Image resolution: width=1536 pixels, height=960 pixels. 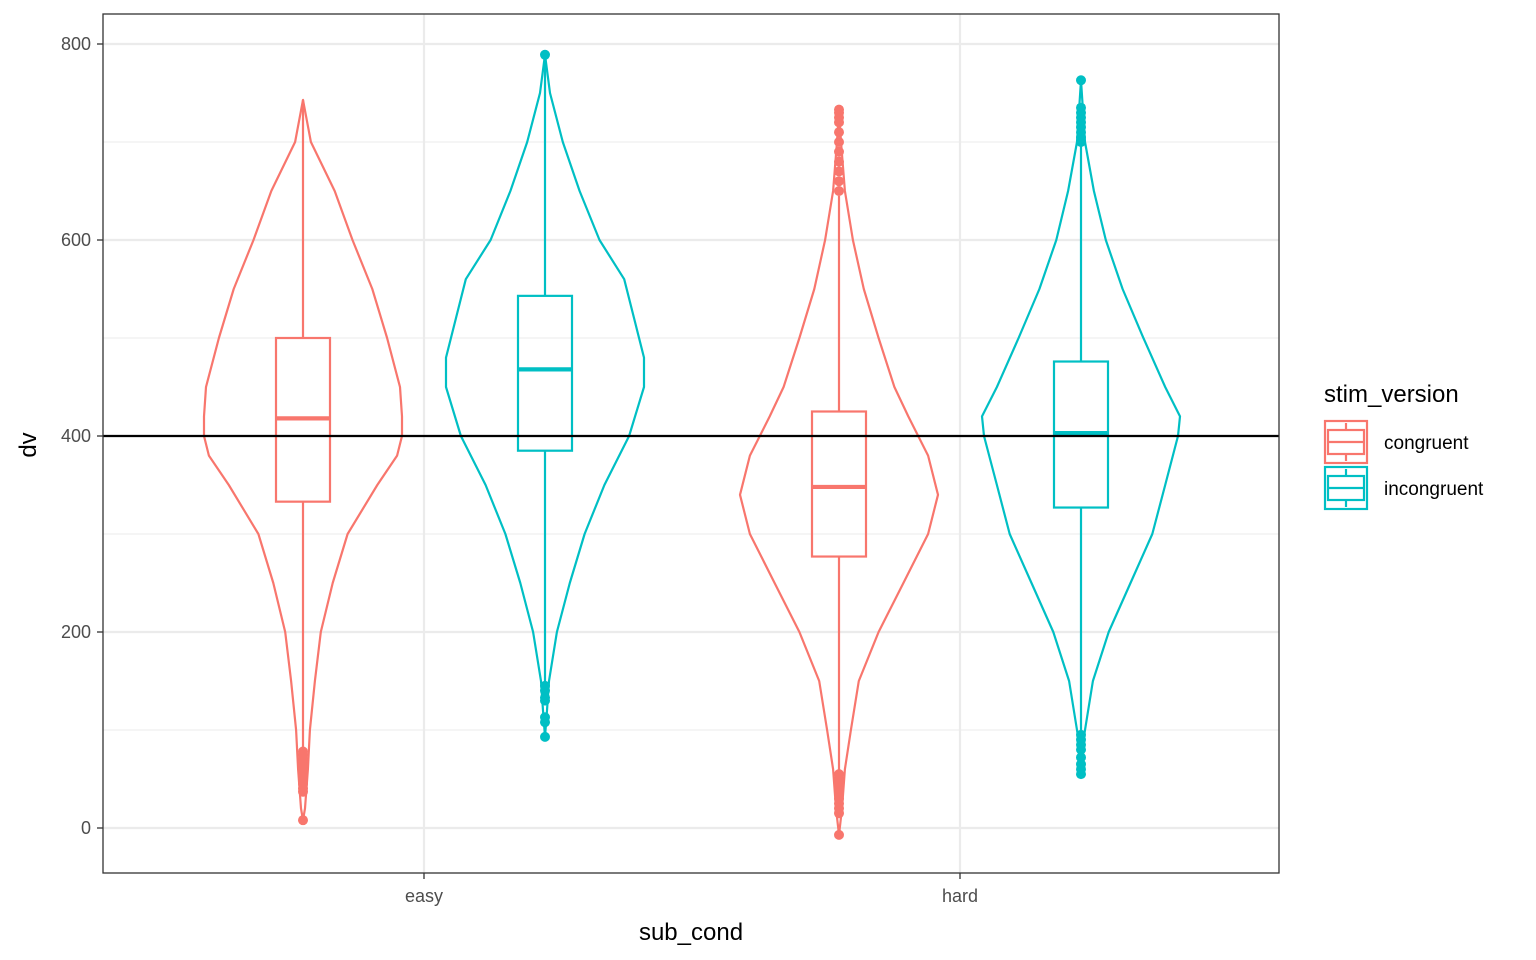 I want to click on x-tick-label: hard, so click(x=960, y=896).